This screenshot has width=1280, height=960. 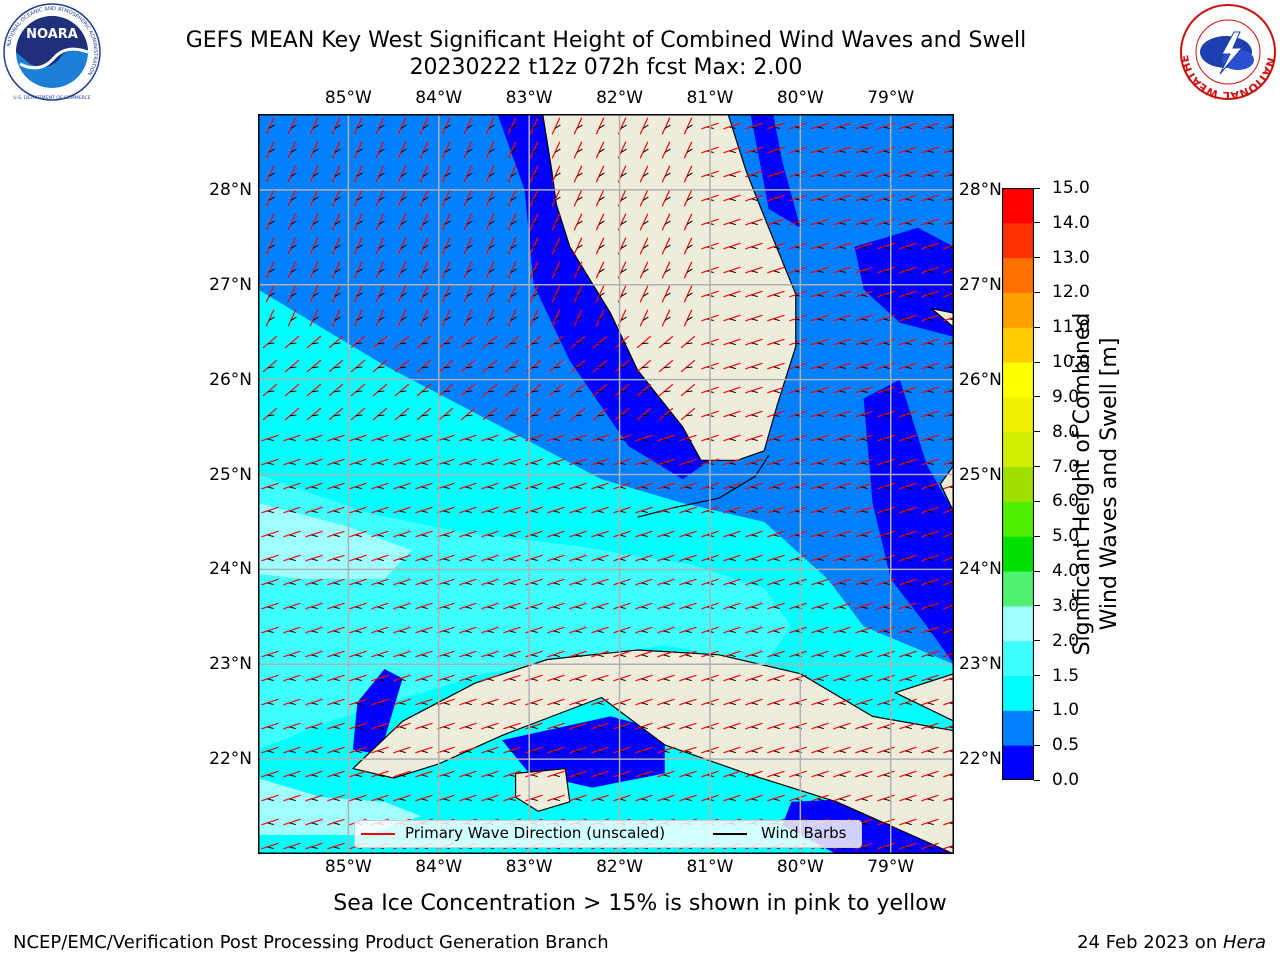 I want to click on colorbar-tick-label: 13.0, so click(x=1071, y=257).